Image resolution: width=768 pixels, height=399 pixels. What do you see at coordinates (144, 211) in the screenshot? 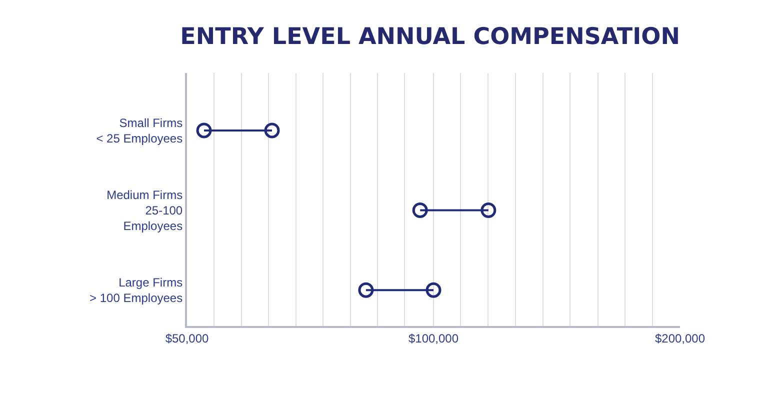
I see `y-tick-label: Medium Firms 25-100 Employees` at bounding box center [144, 211].